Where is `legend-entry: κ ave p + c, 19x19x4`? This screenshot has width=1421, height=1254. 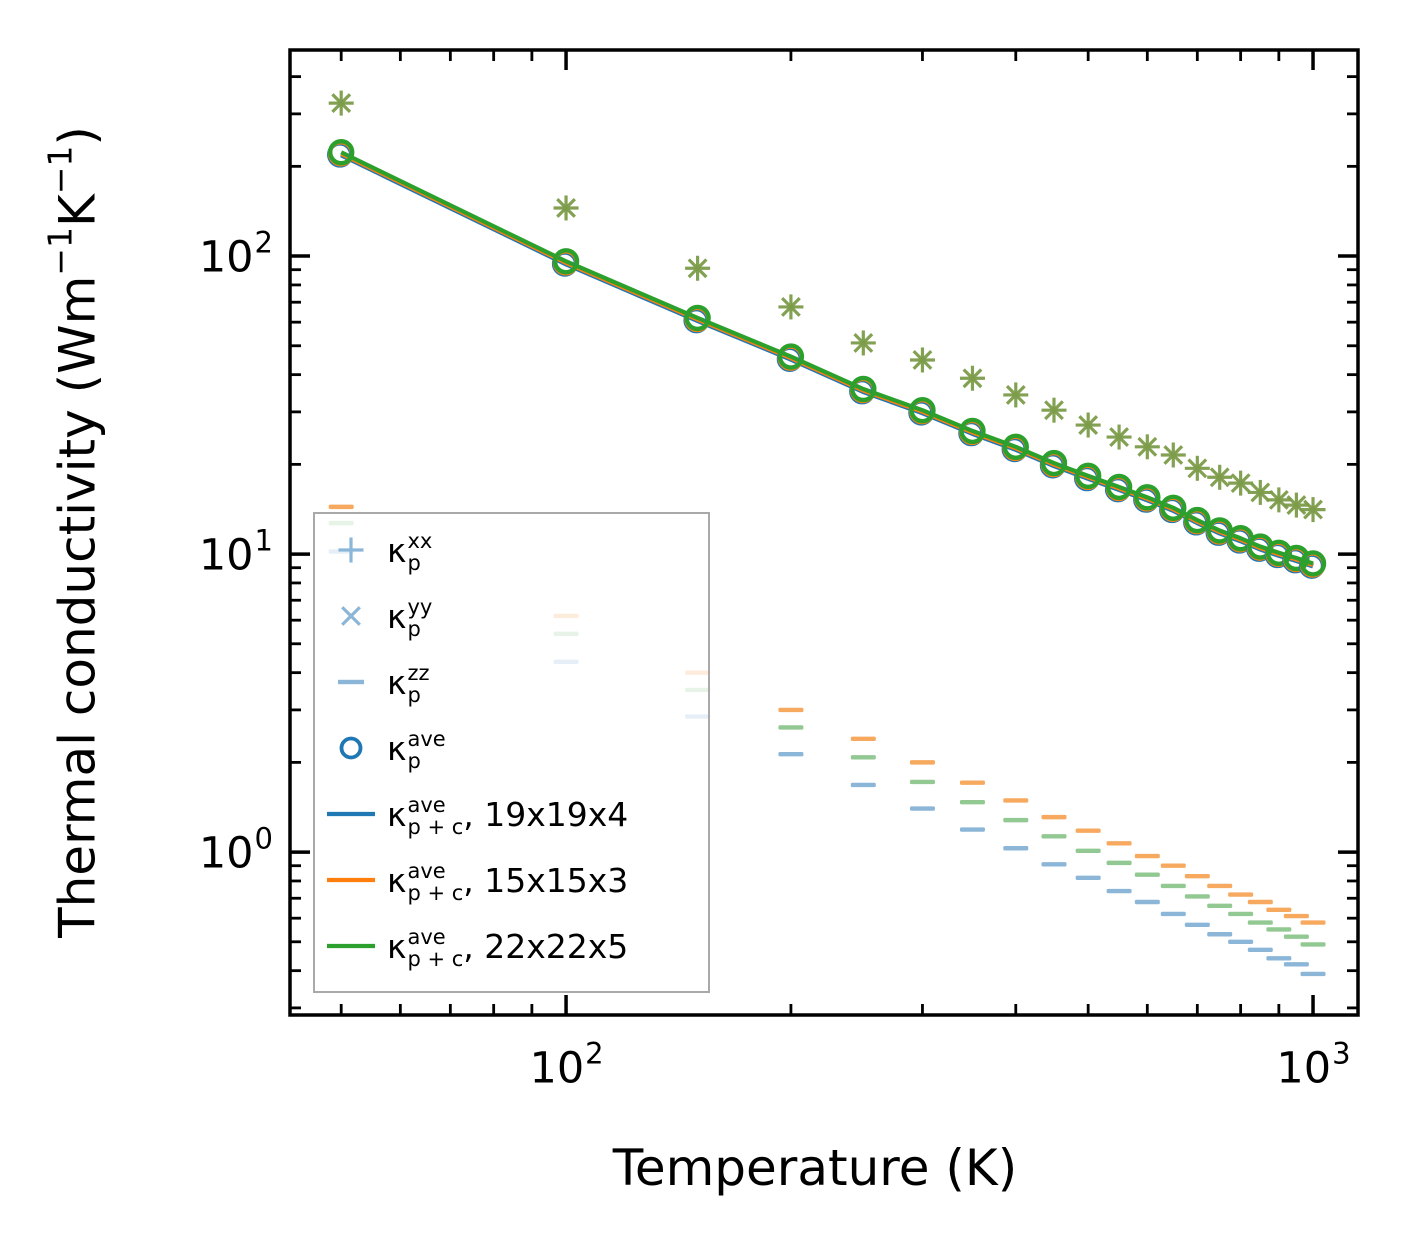
legend-entry: κ ave p + c, 19x19x4 is located at coordinates (511, 814).